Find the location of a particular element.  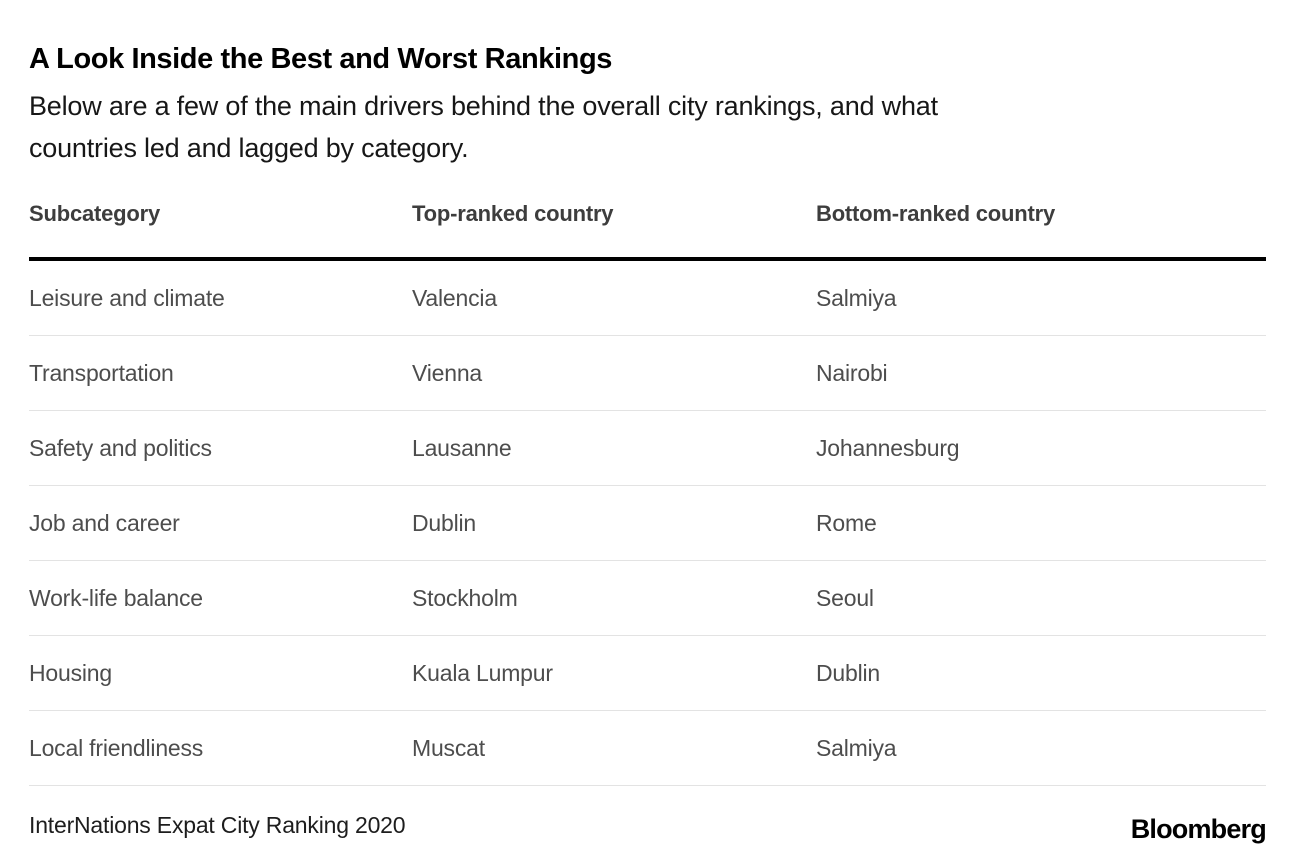

table-row: Work-life balance Stockholm Seoul is located at coordinates (647, 598).